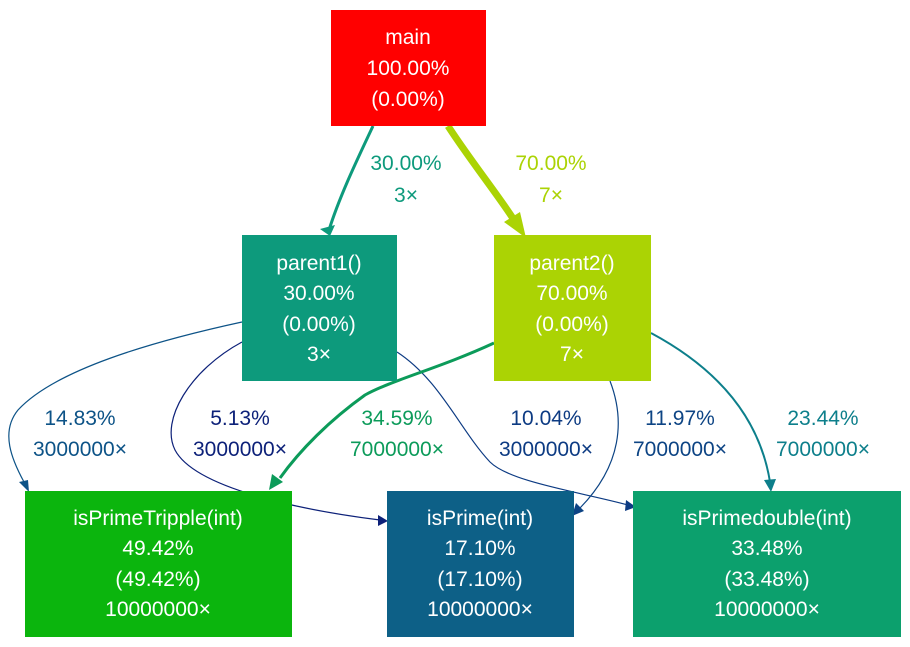 This screenshot has height=647, width=910. What do you see at coordinates (680, 449) in the screenshot?
I see `edge-parent2-isPrime-calls: 7000000×` at bounding box center [680, 449].